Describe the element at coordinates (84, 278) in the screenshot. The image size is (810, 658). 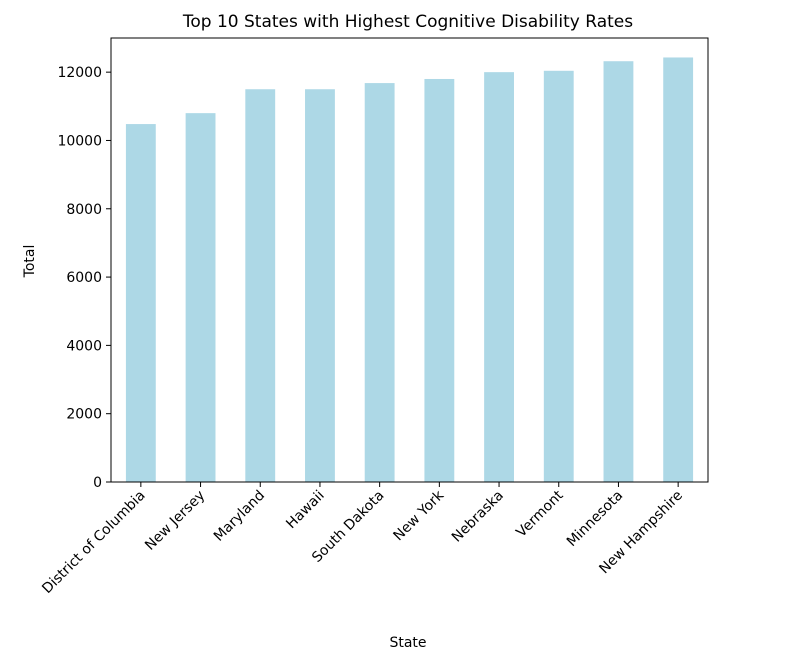
I see `y-tick-label: 6000` at that location.